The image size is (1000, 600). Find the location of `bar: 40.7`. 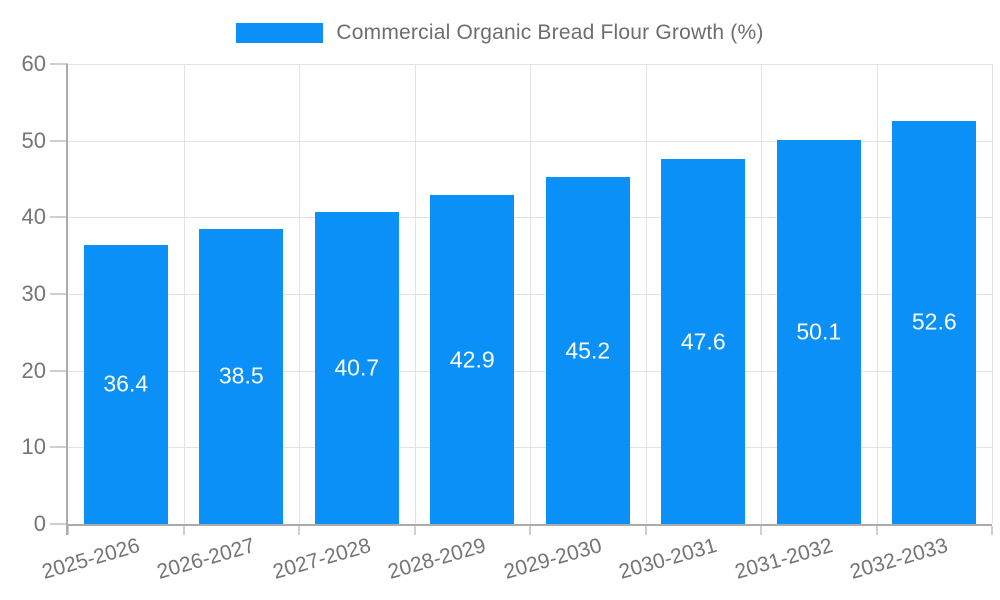

bar: 40.7 is located at coordinates (356, 367).